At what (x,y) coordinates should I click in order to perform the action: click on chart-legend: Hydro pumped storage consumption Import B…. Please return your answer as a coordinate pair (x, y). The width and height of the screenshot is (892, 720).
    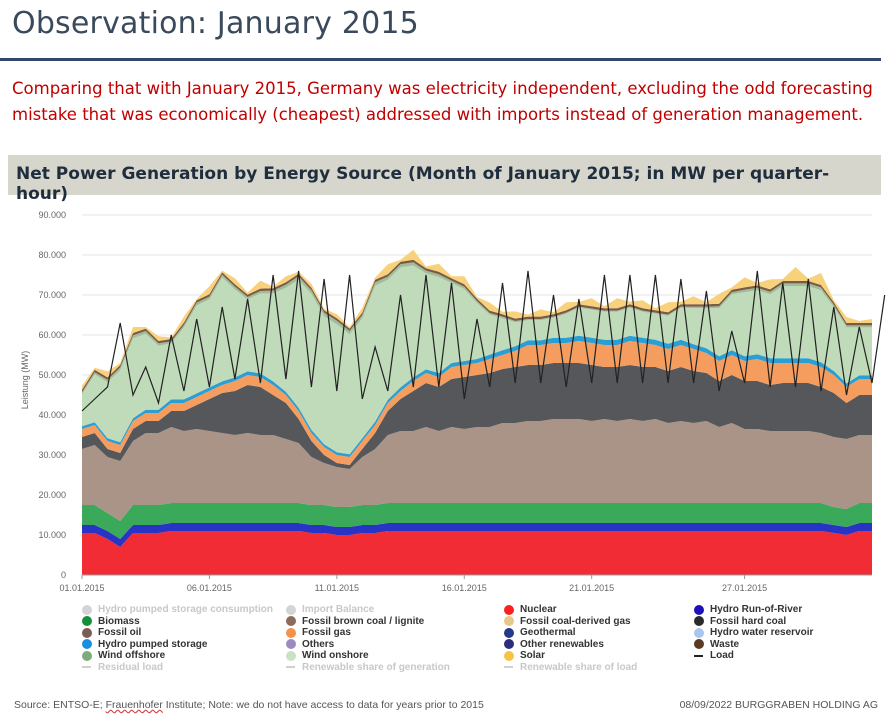
    Looking at the image, I should click on (482, 640).